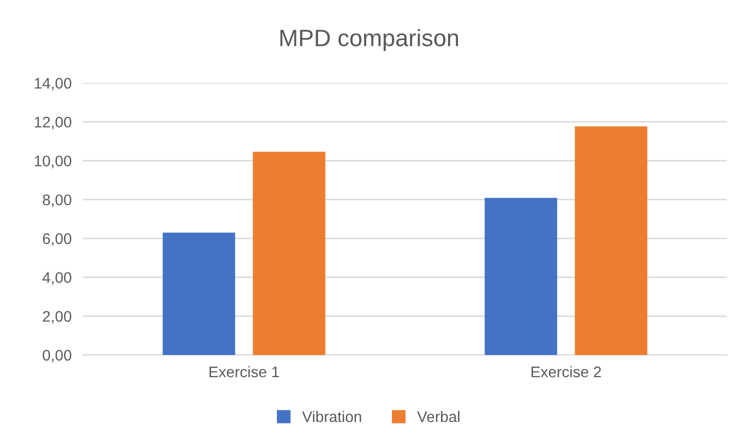  What do you see at coordinates (57, 278) in the screenshot?
I see `y-tick-label: 4,00` at bounding box center [57, 278].